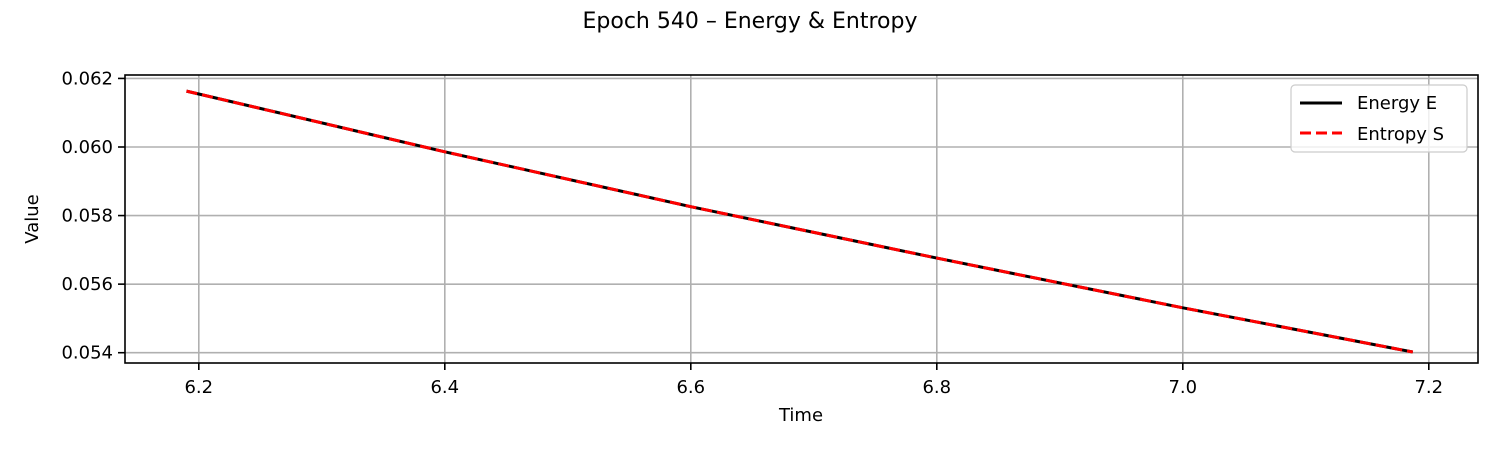 The image size is (1500, 454). I want to click on chart-title: Epoch 540 – Energy & Entropy, so click(750, 21).